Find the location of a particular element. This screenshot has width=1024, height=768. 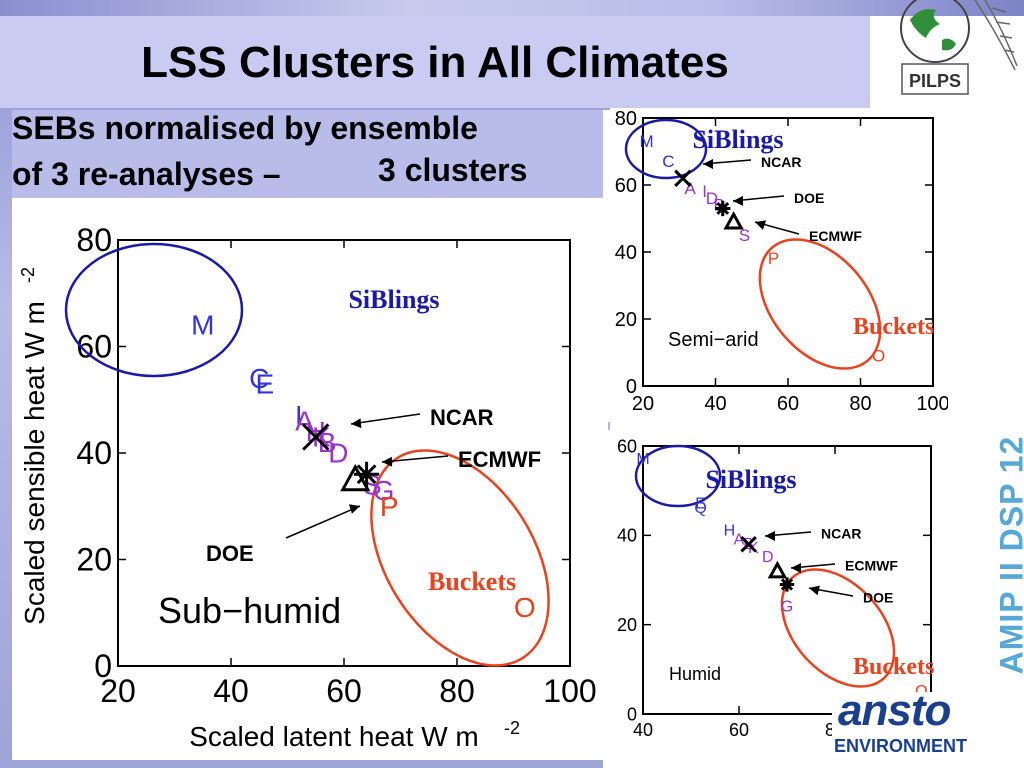

model-point: B is located at coordinates (327, 442).